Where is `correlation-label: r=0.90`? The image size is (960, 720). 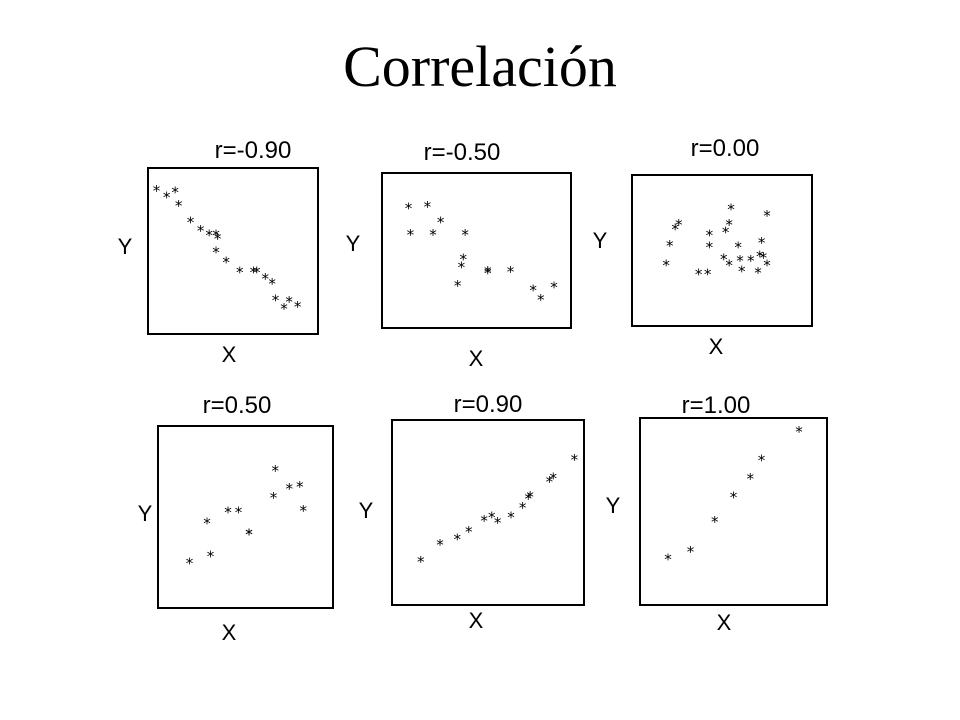 correlation-label: r=0.90 is located at coordinates (488, 404).